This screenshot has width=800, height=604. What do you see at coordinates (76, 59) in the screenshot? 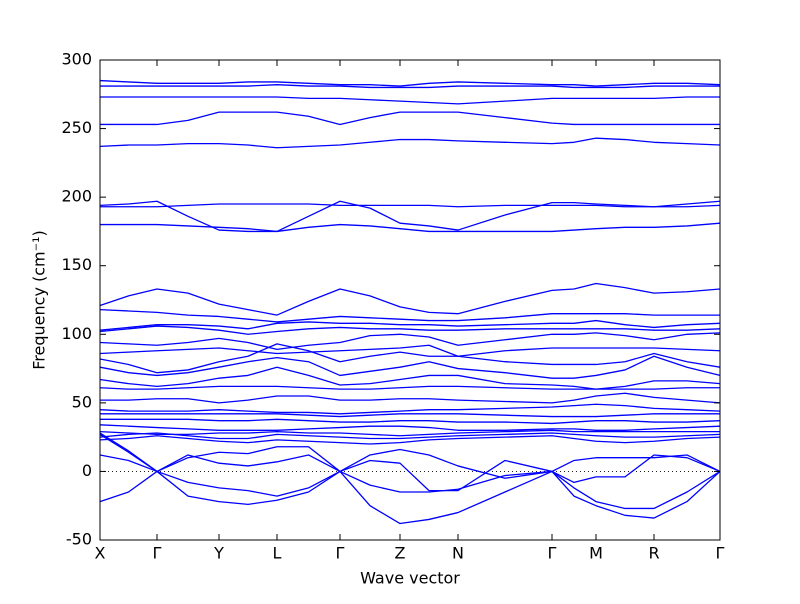
I see `y-tick-label: 300` at bounding box center [76, 59].